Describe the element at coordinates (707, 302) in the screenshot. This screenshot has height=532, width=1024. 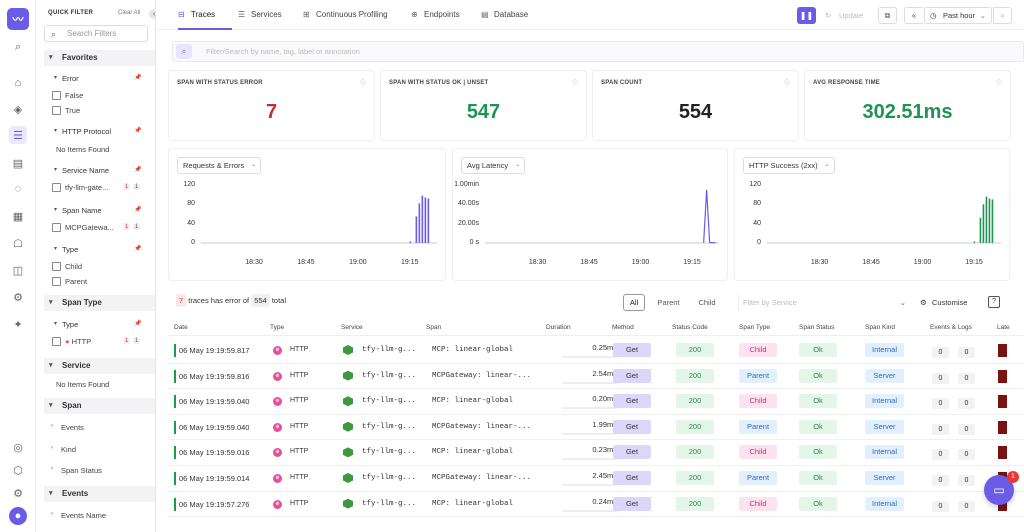
I see `segment-child: Child` at that location.